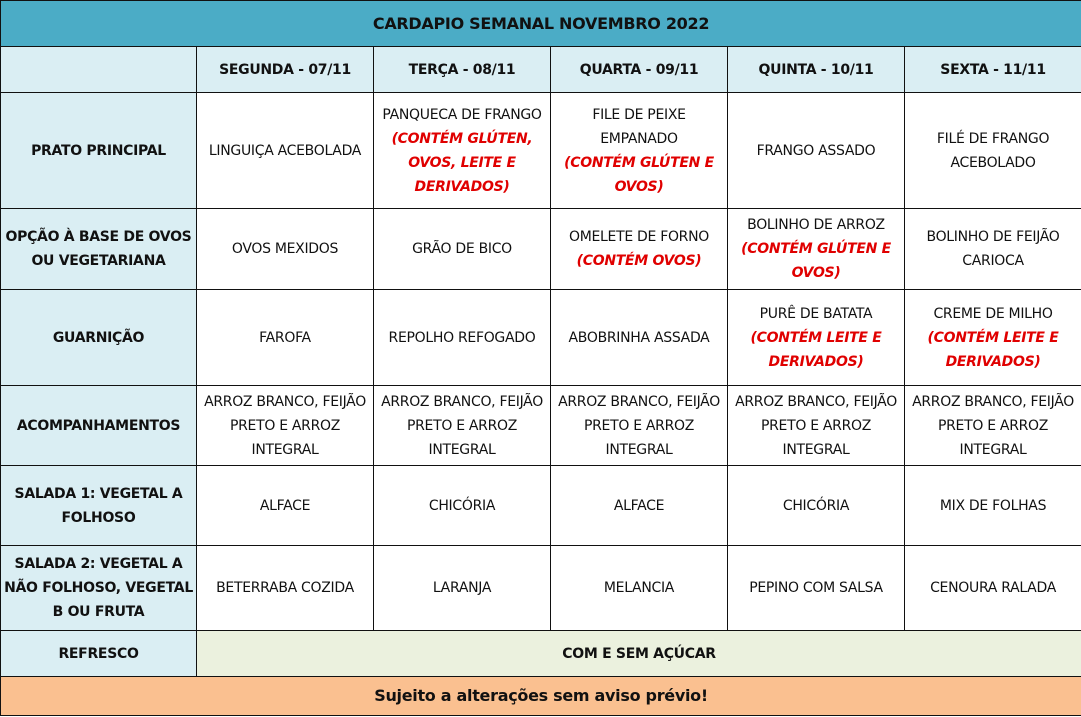  I want to click on dish-name: FAROFA, so click(285, 337).